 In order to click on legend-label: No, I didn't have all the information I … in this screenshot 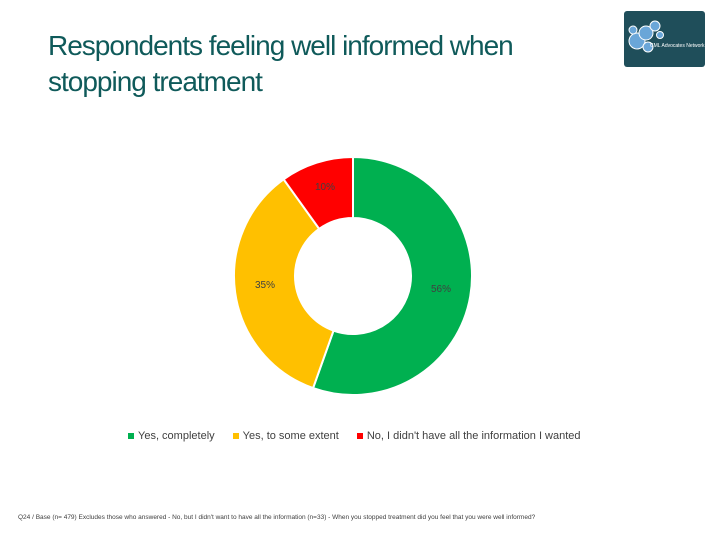, I will do `click(473, 436)`.